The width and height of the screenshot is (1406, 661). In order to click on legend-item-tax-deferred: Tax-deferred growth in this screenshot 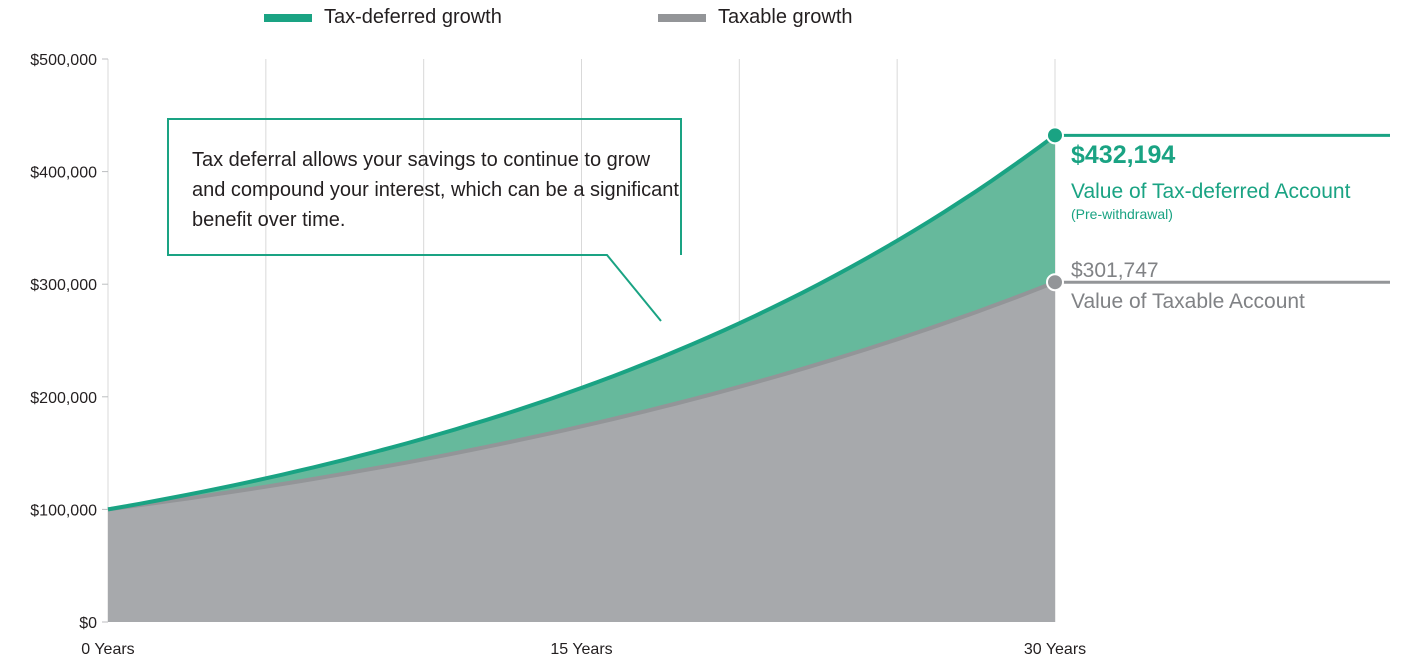, I will do `click(383, 17)`.